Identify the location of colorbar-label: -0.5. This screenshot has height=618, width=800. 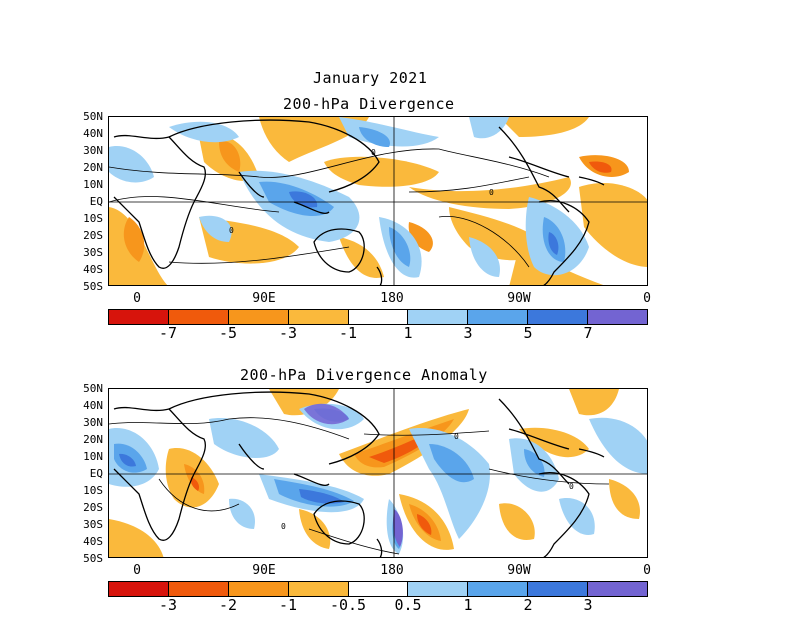
(348, 605).